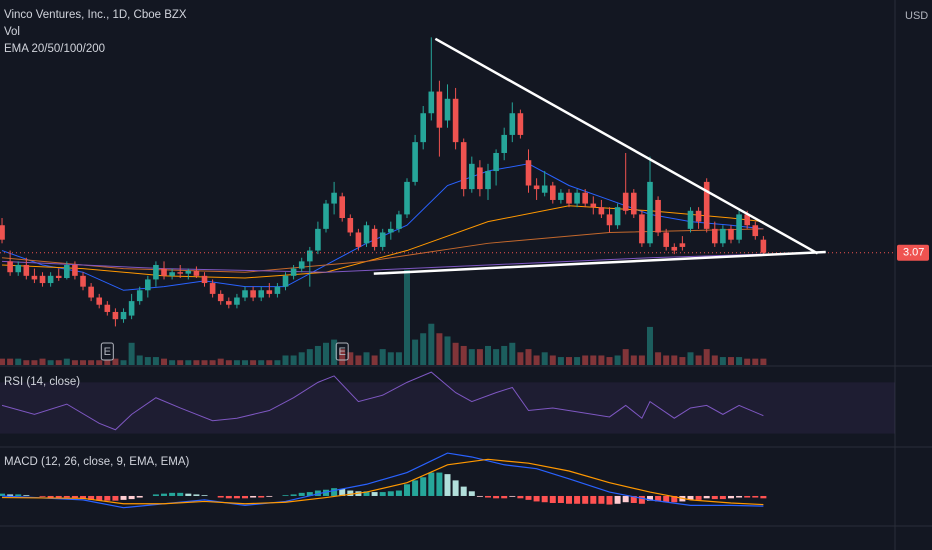 This screenshot has height=550, width=932. I want to click on rsi-legend: RSI (14, close), so click(42, 382).